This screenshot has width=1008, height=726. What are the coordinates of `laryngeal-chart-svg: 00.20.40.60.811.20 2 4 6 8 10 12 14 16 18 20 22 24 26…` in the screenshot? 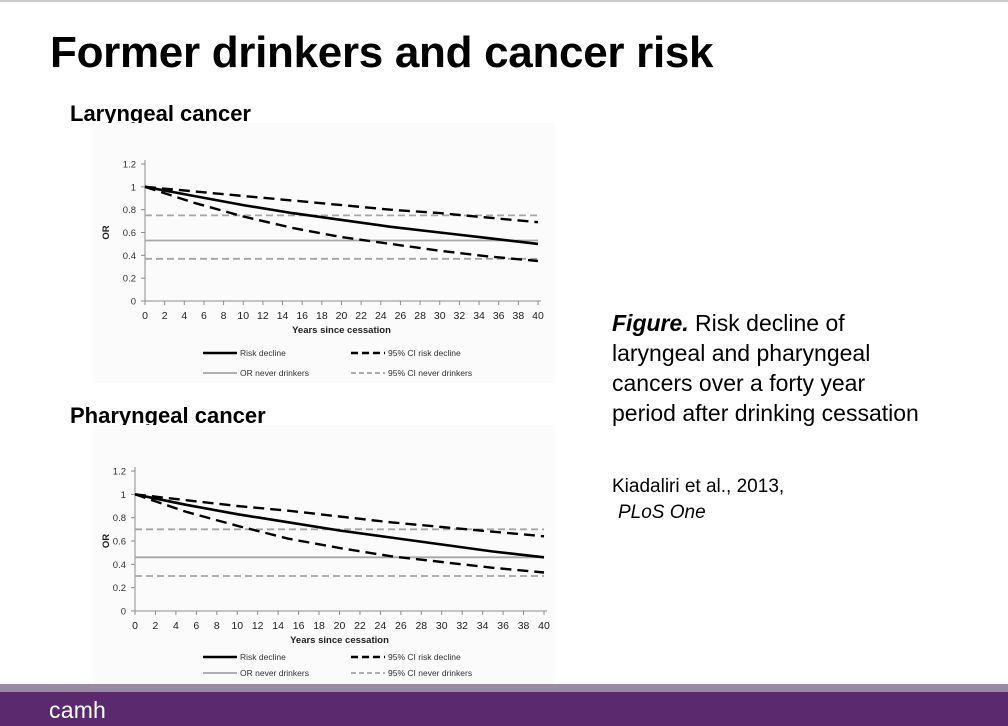 It's located at (322, 269).